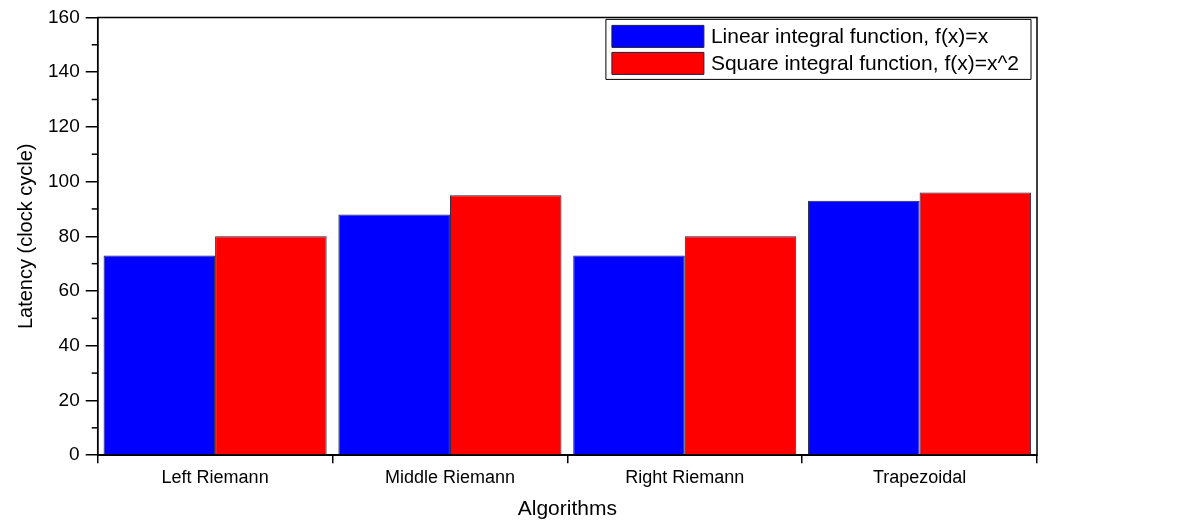 The height and width of the screenshot is (526, 1187). What do you see at coordinates (69, 399) in the screenshot?
I see `y-tick-label: 20` at bounding box center [69, 399].